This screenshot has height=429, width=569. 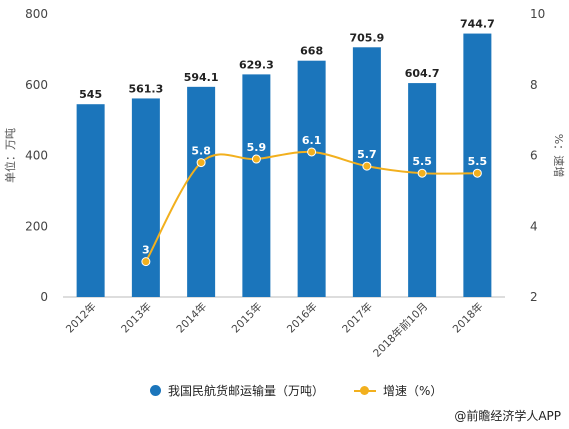 What do you see at coordinates (146, 250) in the screenshot?
I see `growth-value-label: 3` at bounding box center [146, 250].